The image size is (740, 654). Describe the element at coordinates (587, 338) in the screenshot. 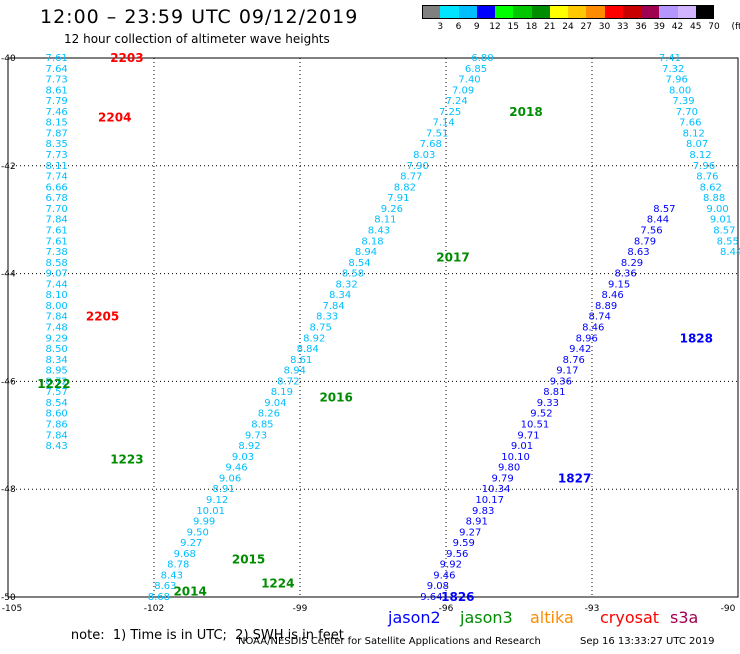

I see `swh-value-label: 8.96` at that location.